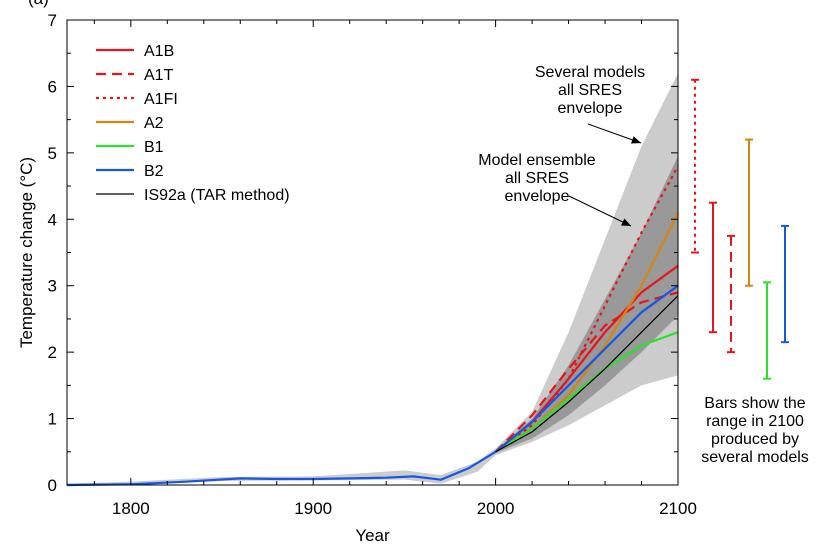  I want to click on legend-label: B1, so click(154, 147).